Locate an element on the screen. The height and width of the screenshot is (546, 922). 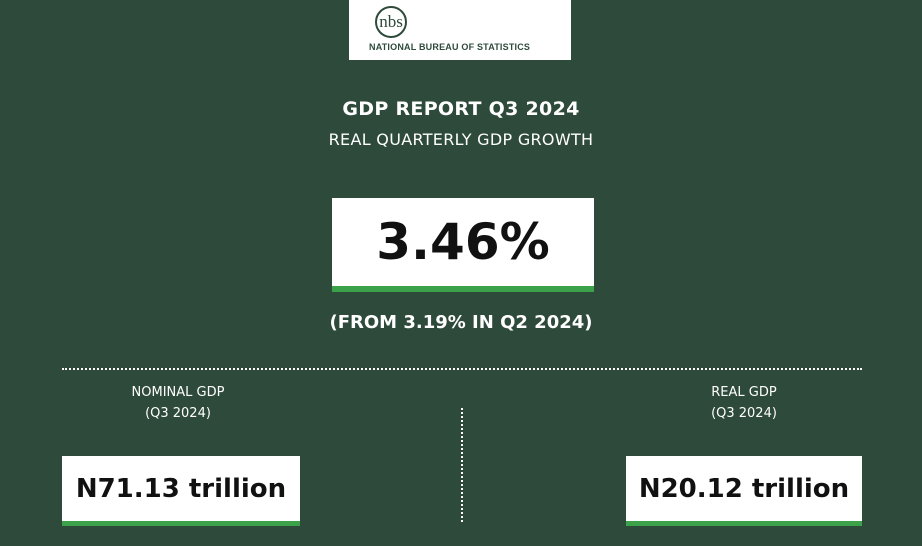
growth-comparison-note: (FROM 3.19% IN Q2 2024) is located at coordinates (461, 322).